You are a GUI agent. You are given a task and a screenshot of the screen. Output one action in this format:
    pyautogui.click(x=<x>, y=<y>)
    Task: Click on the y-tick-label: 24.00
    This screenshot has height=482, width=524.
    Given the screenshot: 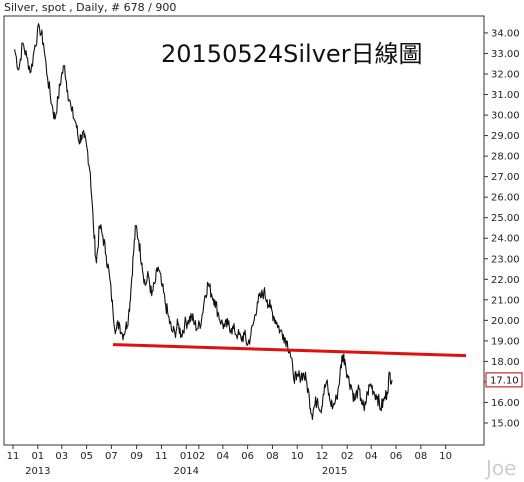 What is the action you would take?
    pyautogui.click(x=505, y=239)
    